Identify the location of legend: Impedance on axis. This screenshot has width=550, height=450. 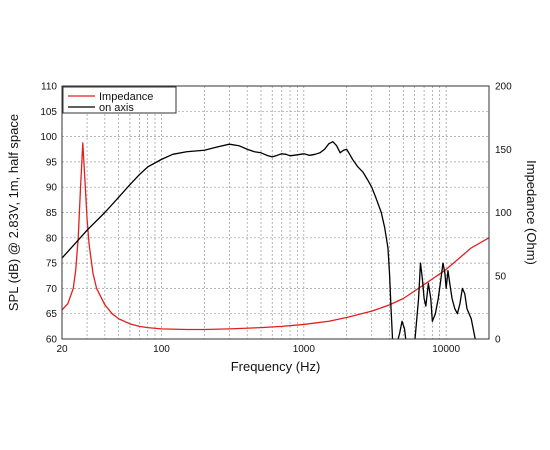
(119, 100).